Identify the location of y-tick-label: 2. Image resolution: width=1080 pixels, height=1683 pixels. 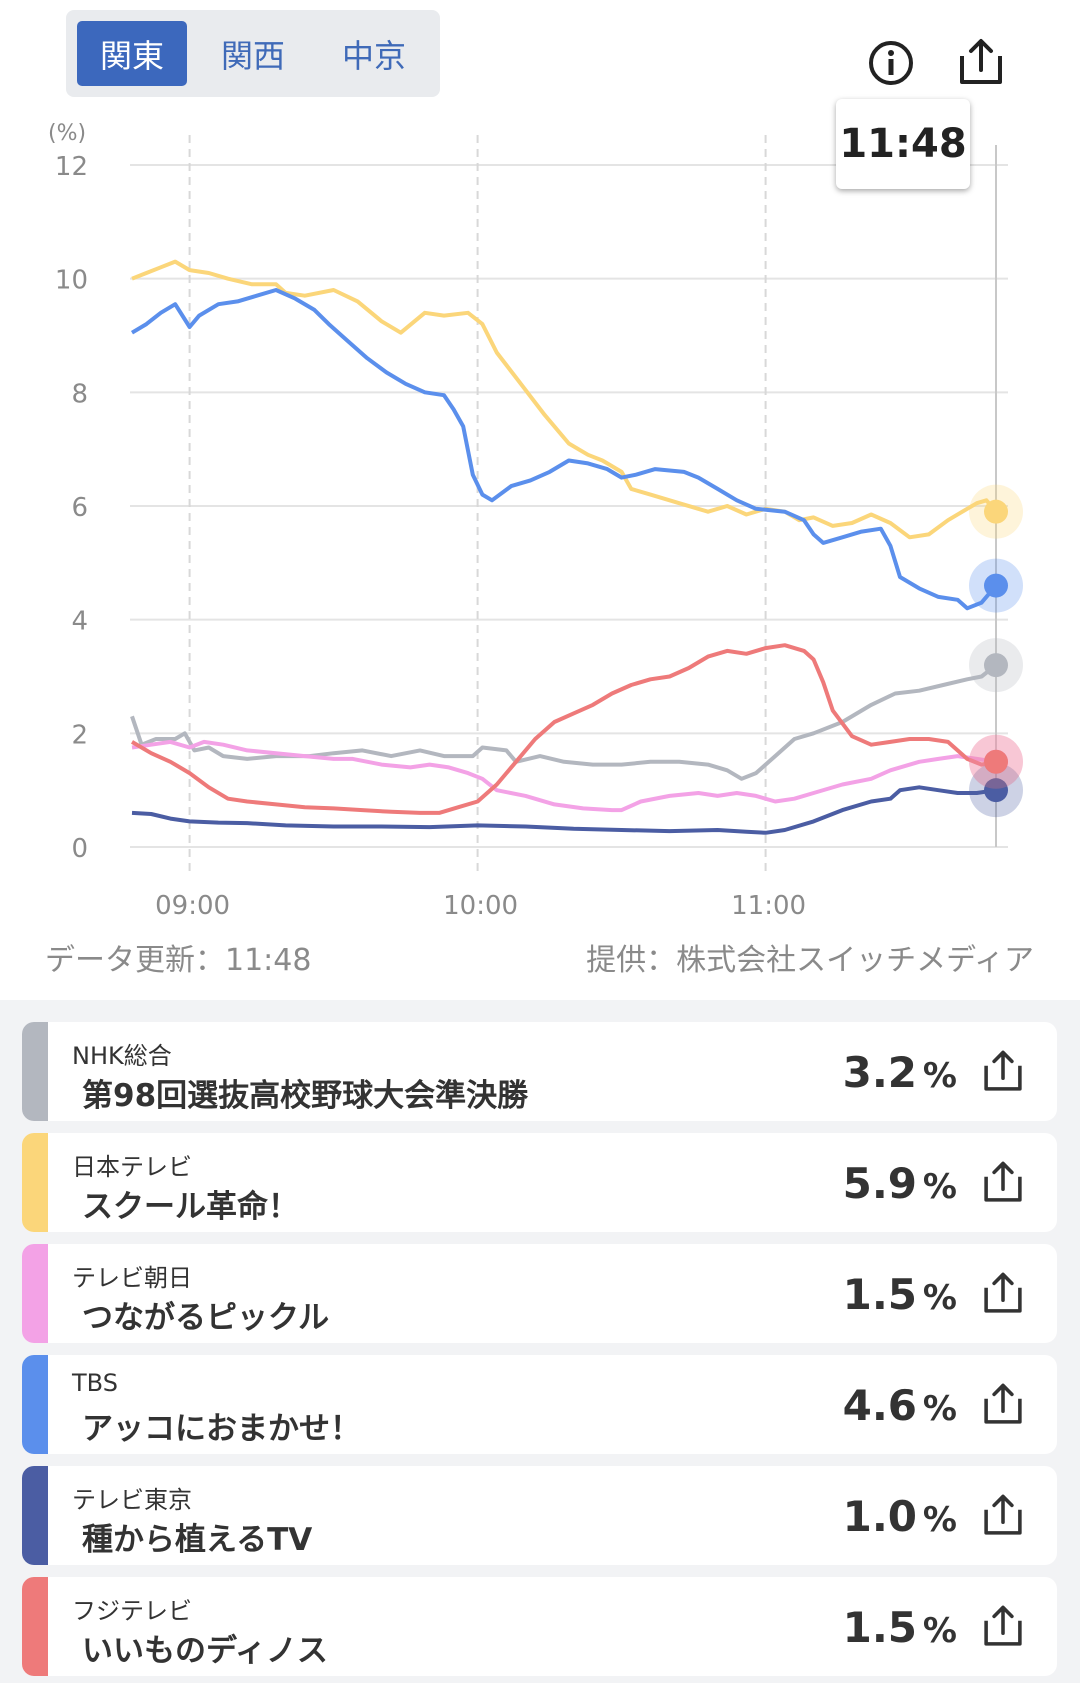
(79, 735).